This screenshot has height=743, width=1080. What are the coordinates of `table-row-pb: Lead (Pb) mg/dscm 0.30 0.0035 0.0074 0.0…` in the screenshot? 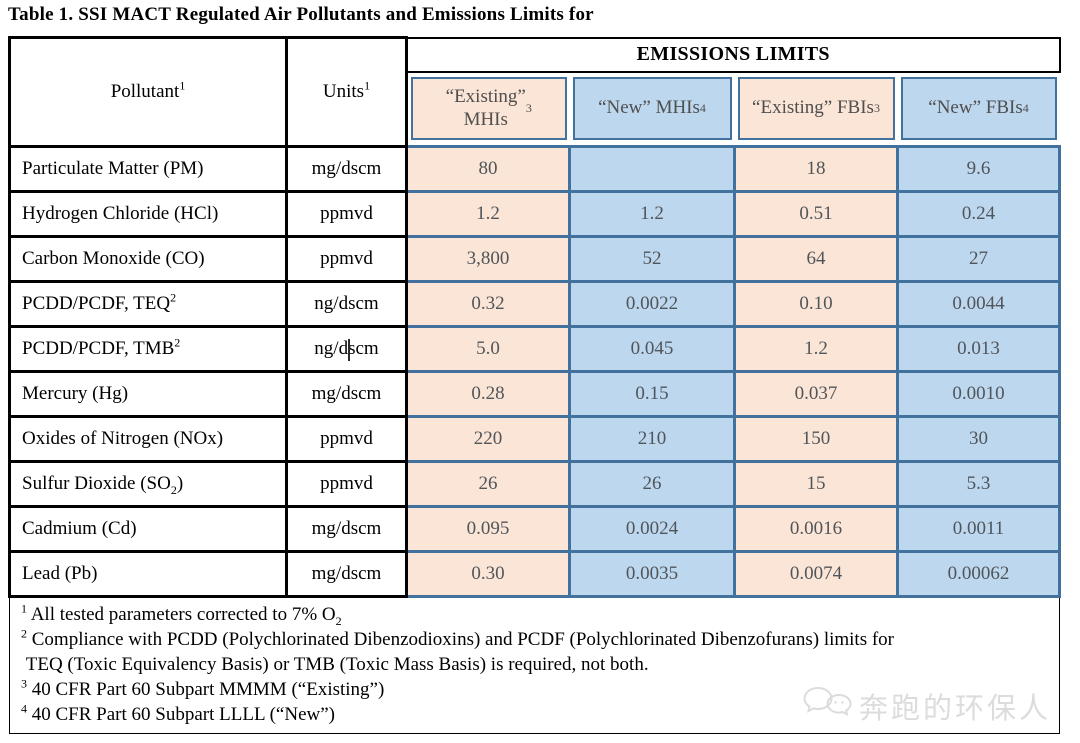 It's located at (535, 574).